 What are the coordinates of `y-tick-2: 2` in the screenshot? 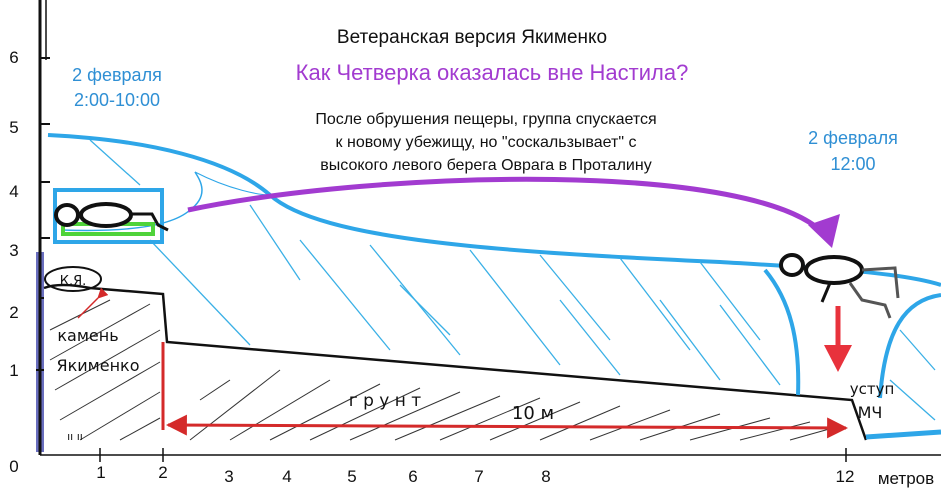 It's located at (13, 312).